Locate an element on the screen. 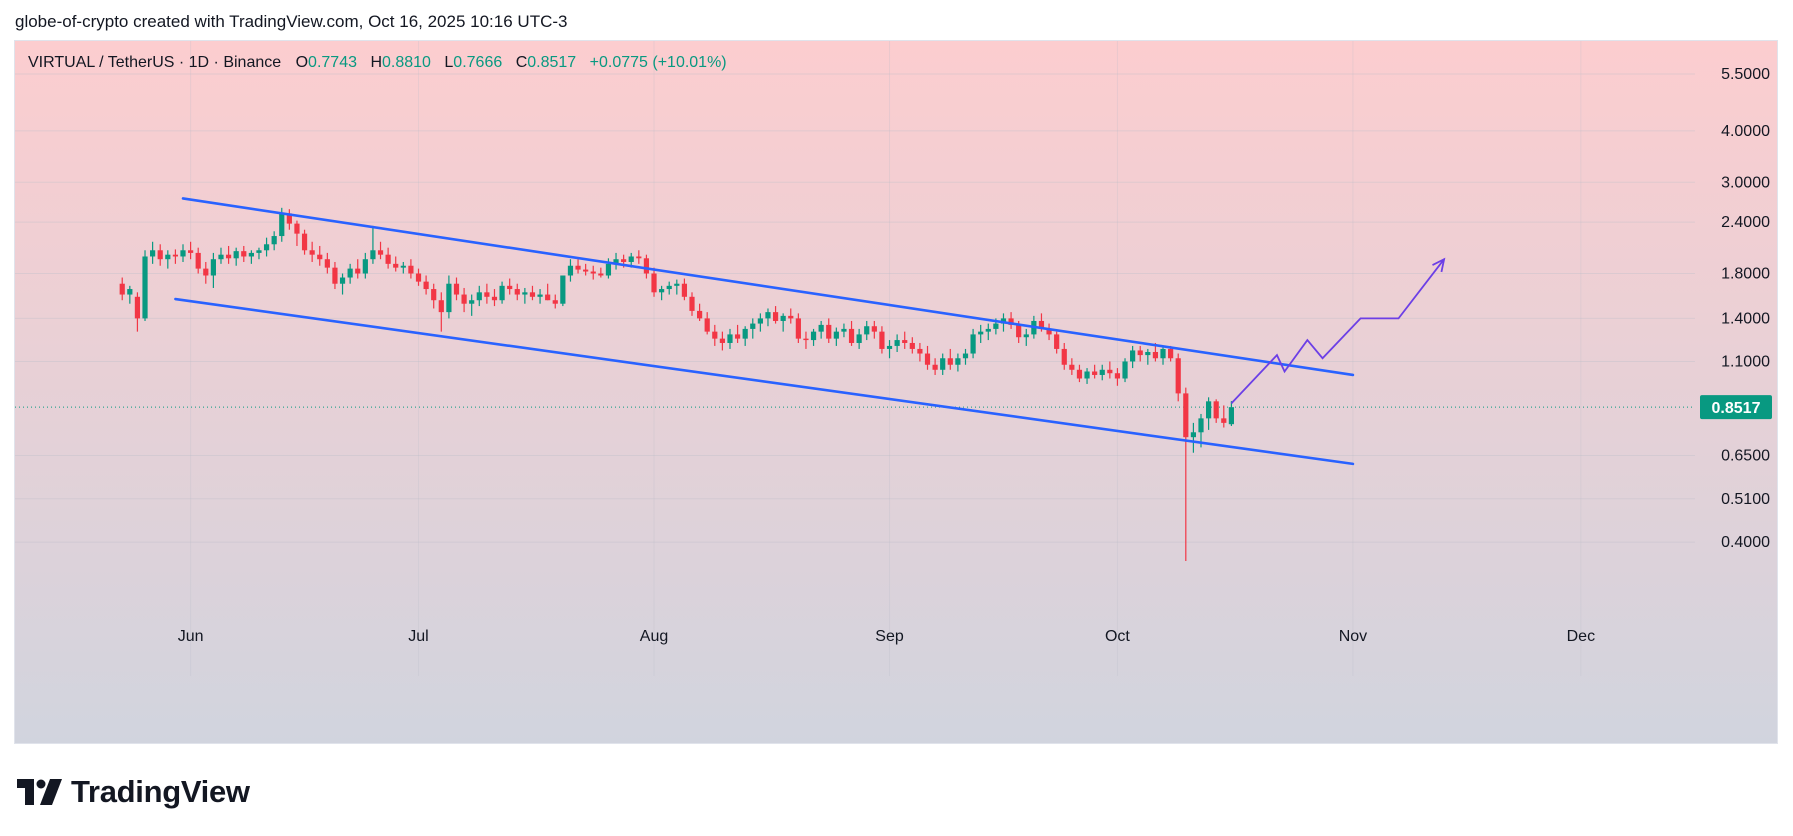  symbol-title: VIRTUAL / TetherUS · 1D · Binance is located at coordinates (155, 62).